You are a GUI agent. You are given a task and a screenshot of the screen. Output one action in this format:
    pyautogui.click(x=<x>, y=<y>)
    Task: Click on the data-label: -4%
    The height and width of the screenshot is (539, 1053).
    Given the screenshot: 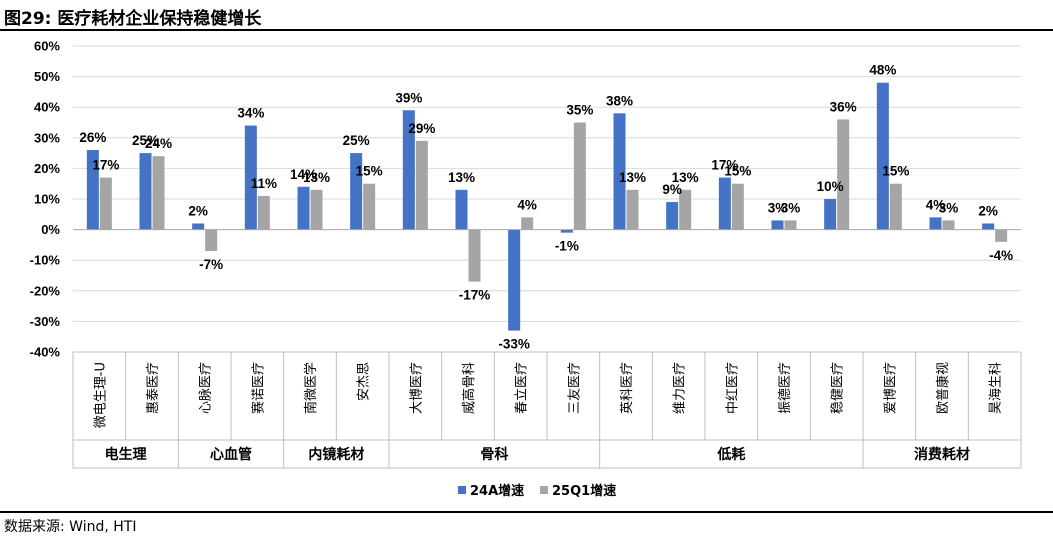 What is the action you would take?
    pyautogui.click(x=1001, y=255)
    